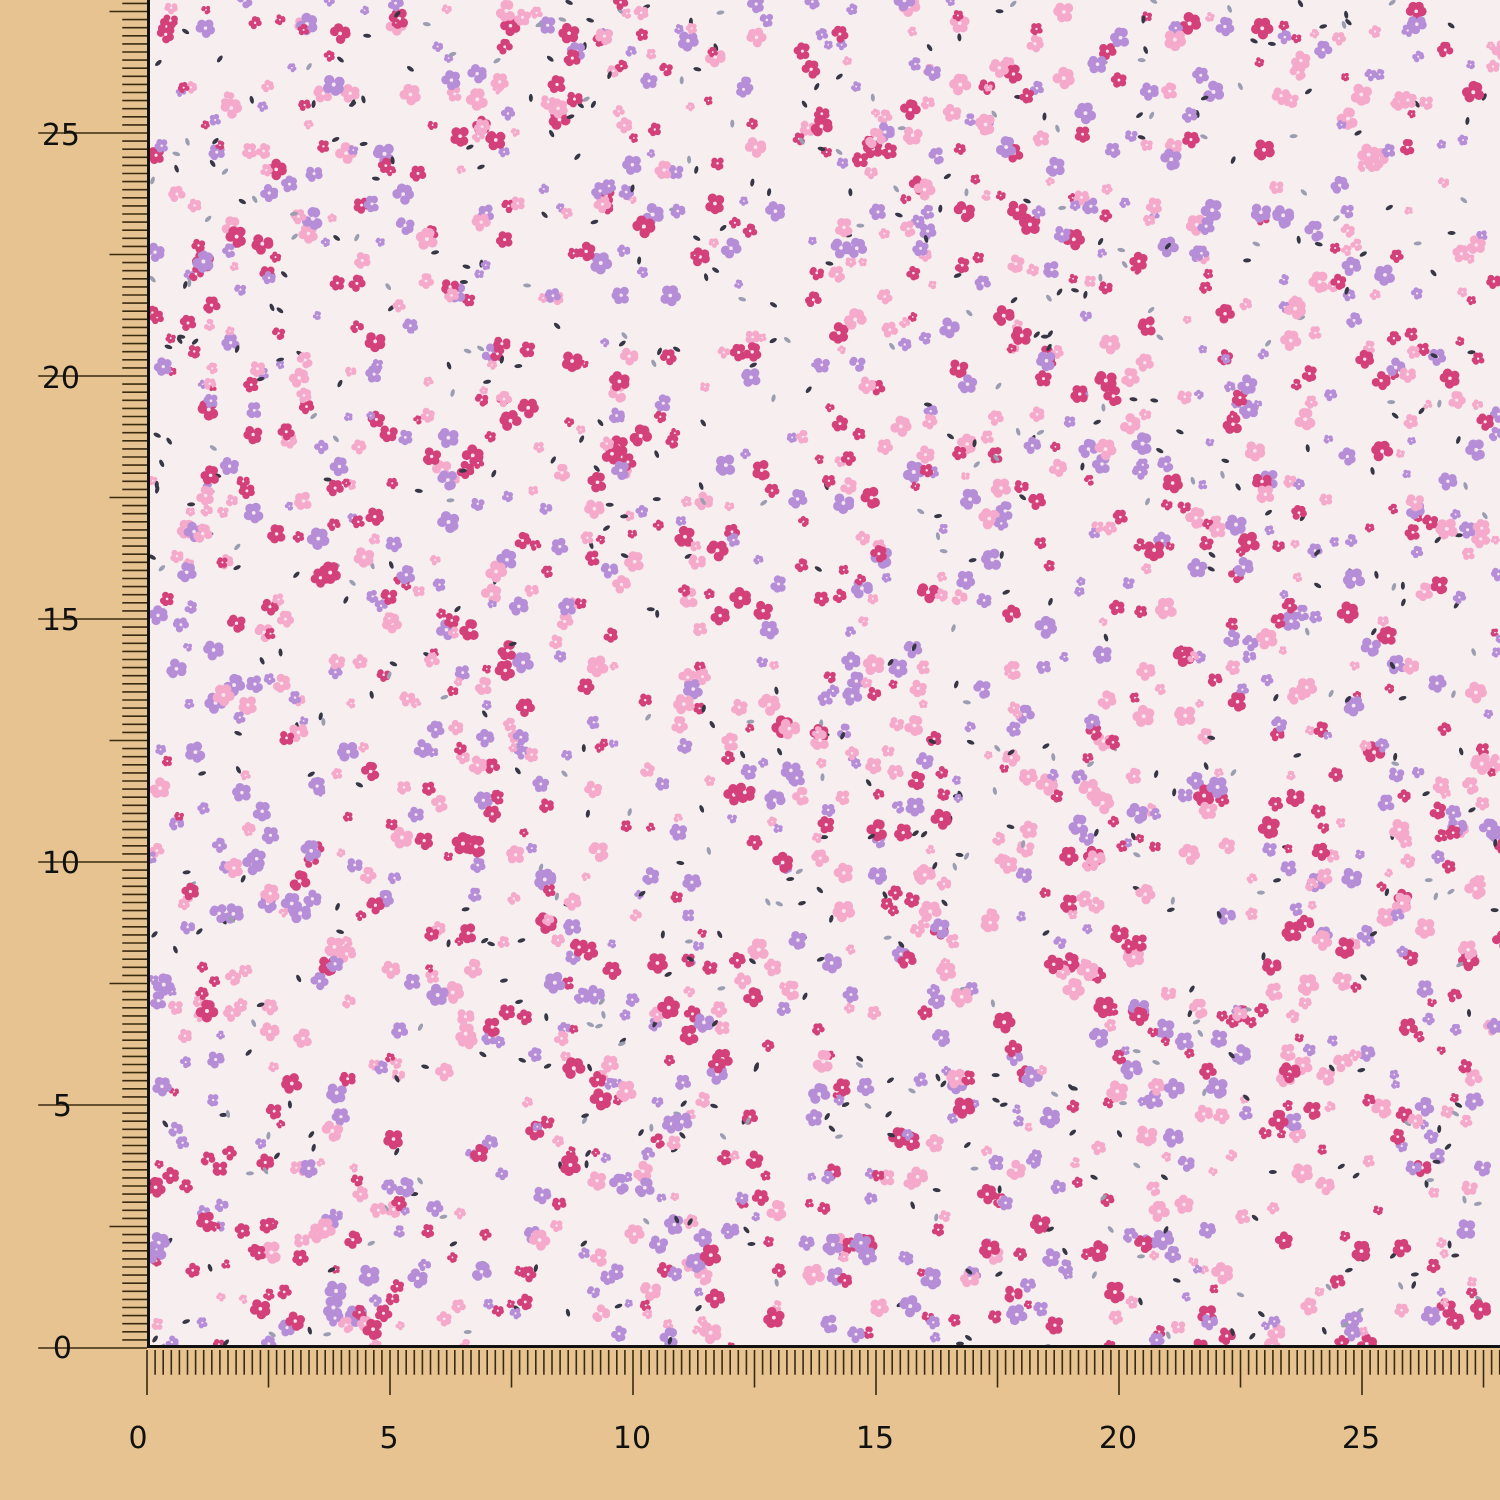 The width and height of the screenshot is (1500, 1500). I want to click on x-label: 0, so click(137, 1438).